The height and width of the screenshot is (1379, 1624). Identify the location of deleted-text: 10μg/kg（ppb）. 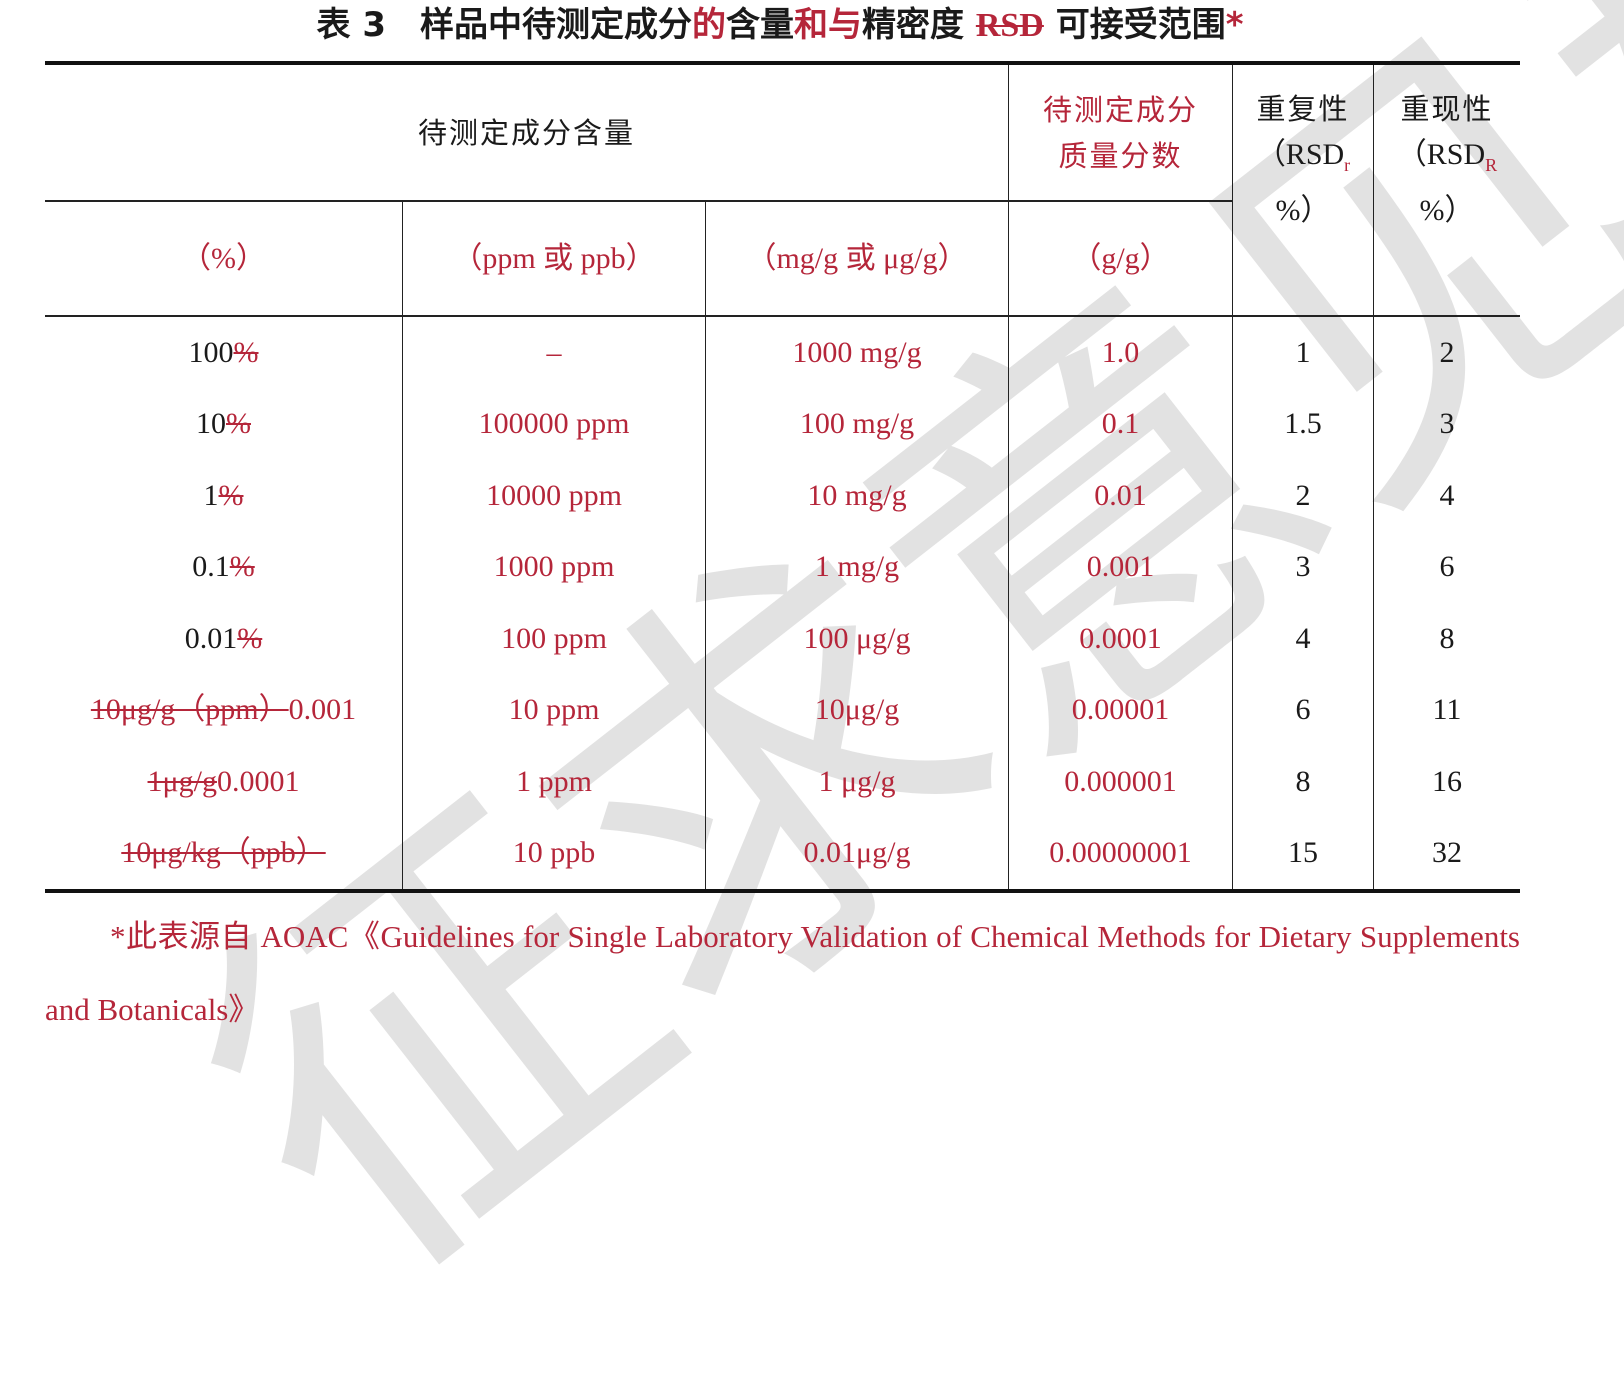
(223, 853).